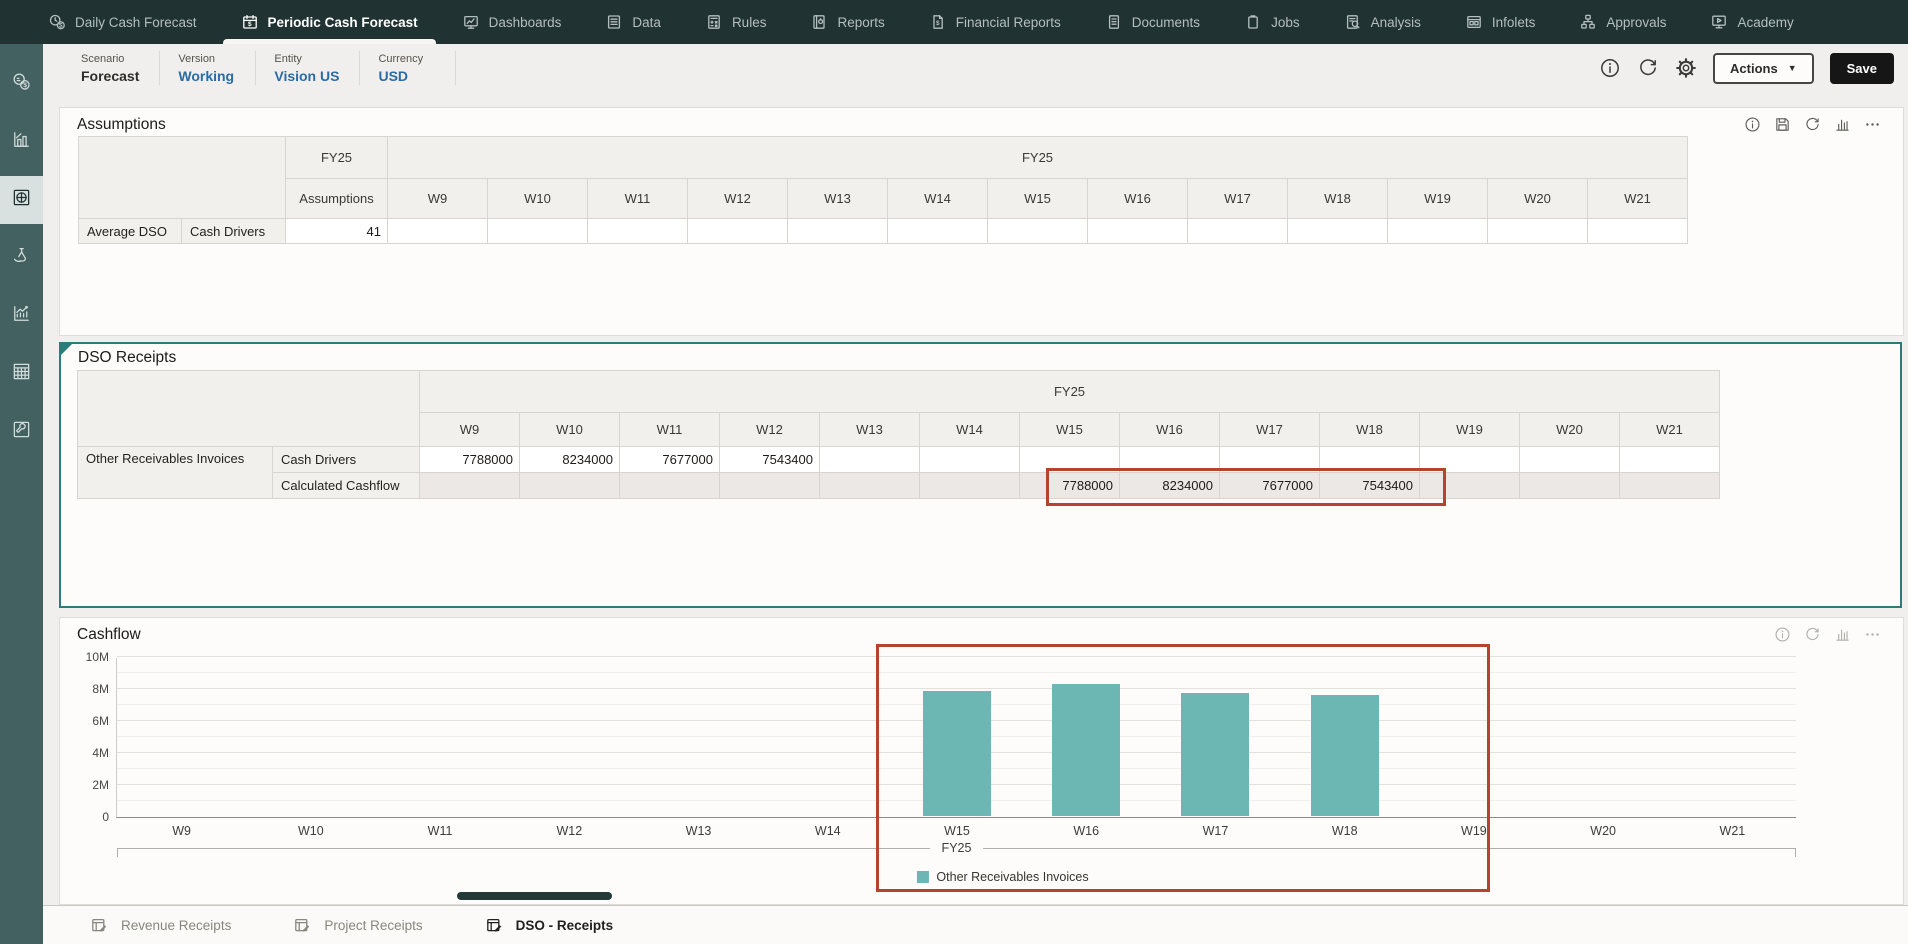 This screenshot has height=944, width=1908. Describe the element at coordinates (206, 75) in the screenshot. I see `pov-version-value: Working` at that location.